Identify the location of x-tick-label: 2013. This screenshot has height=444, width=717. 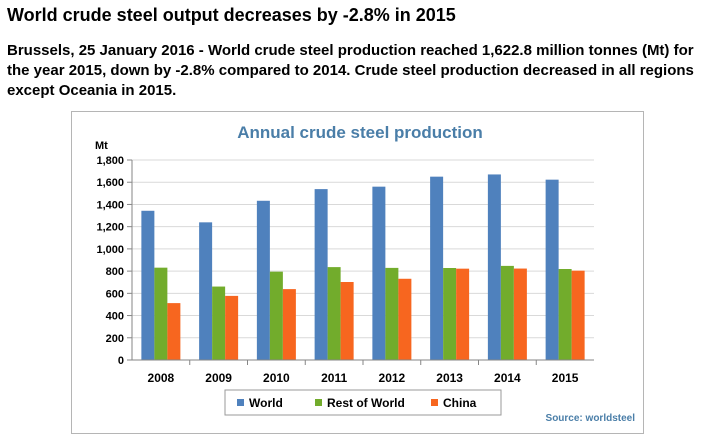
(449, 378).